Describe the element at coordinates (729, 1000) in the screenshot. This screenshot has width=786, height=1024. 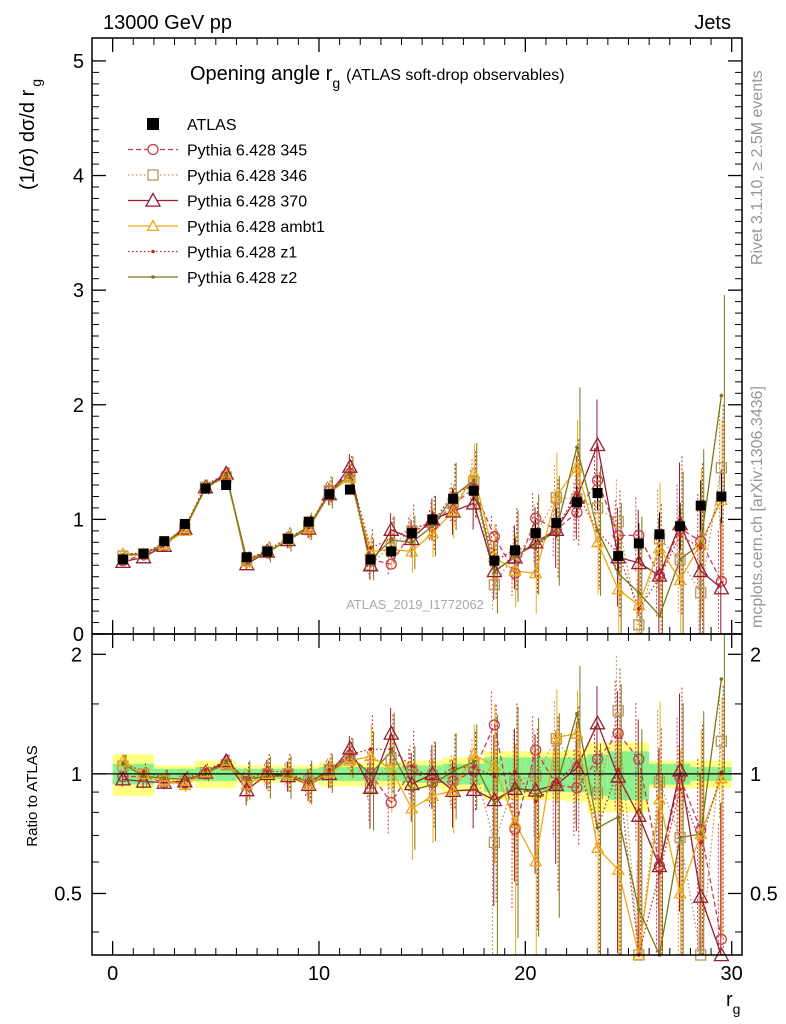
I see `xlabel-main: r` at that location.